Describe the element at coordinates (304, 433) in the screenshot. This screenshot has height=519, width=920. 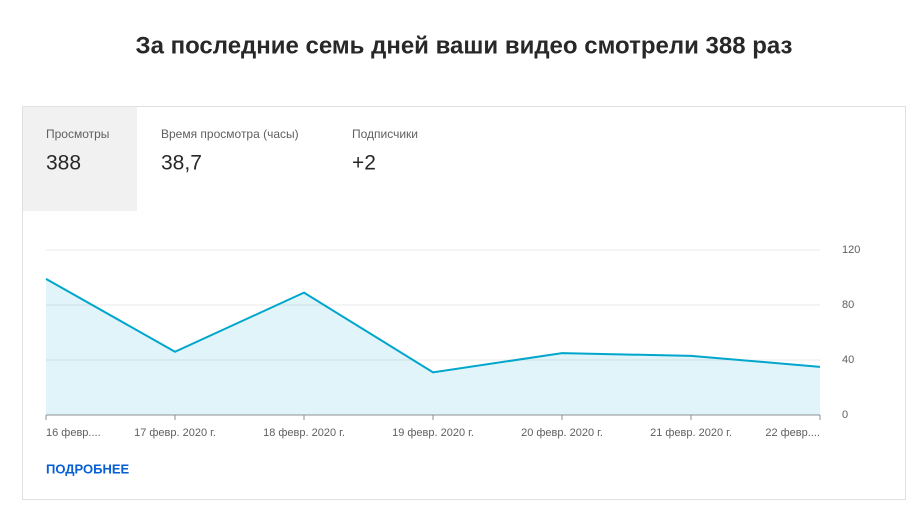
I see `x-tick-label: 18 февр. 2020 г.` at that location.